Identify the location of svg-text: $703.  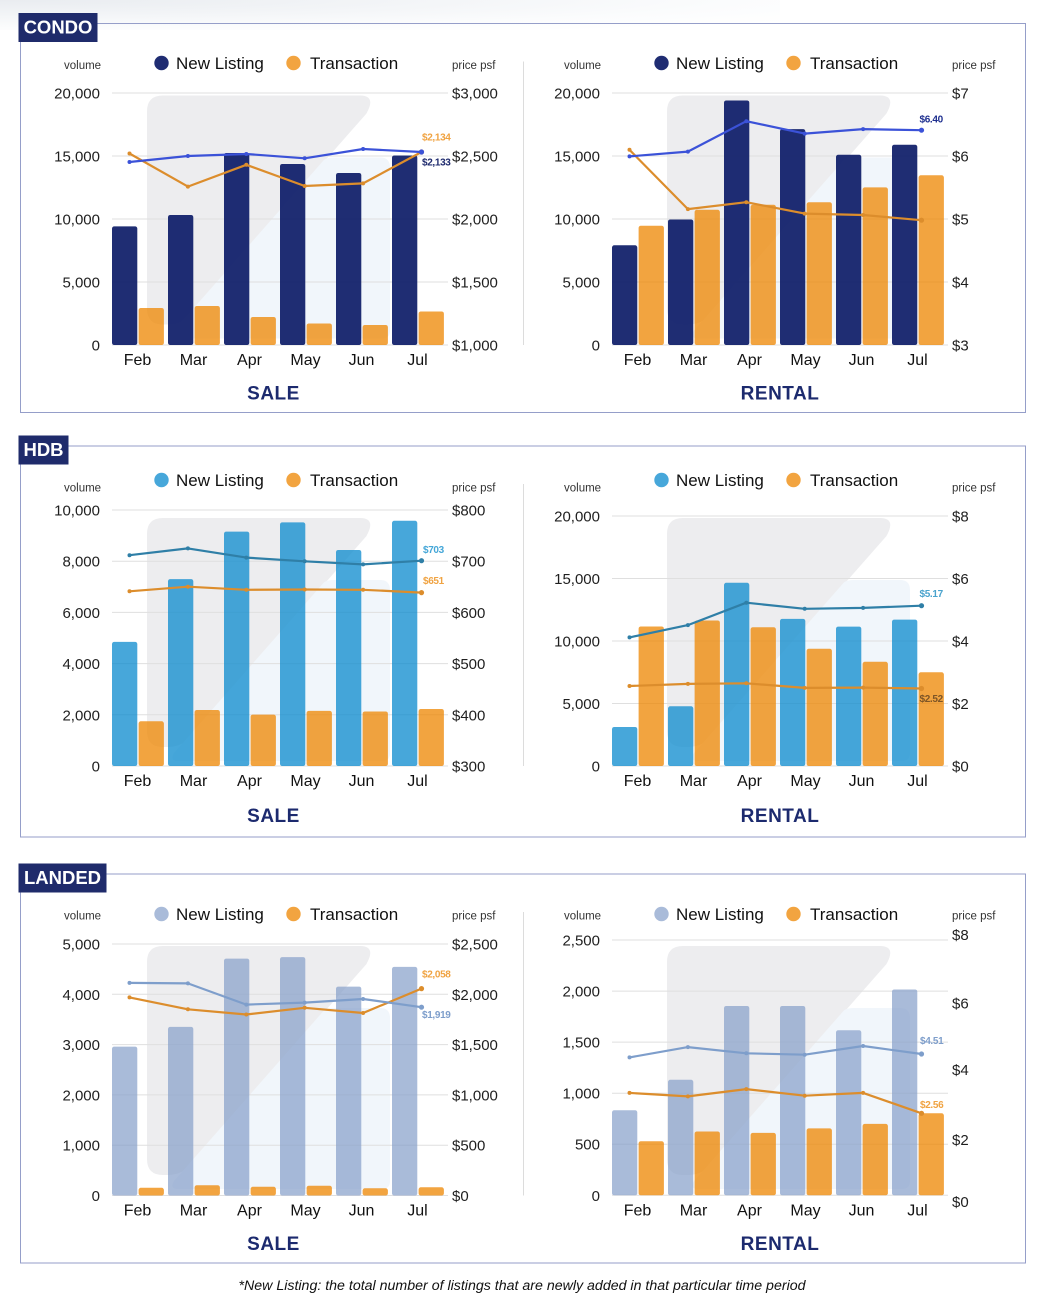
(434, 550).